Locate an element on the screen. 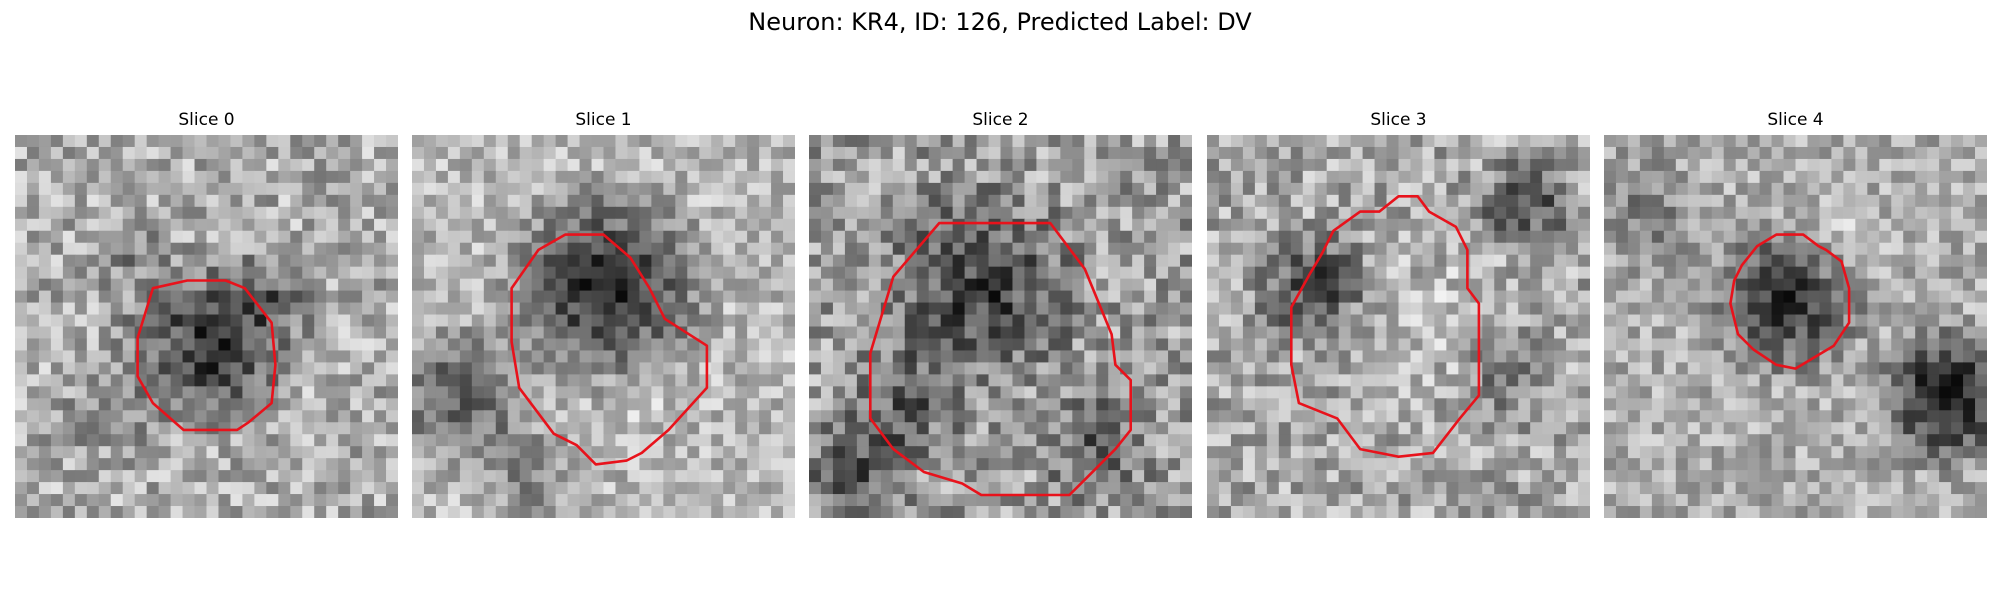 The image size is (2000, 600). slice-title-0: Slice 0 is located at coordinates (206, 120).